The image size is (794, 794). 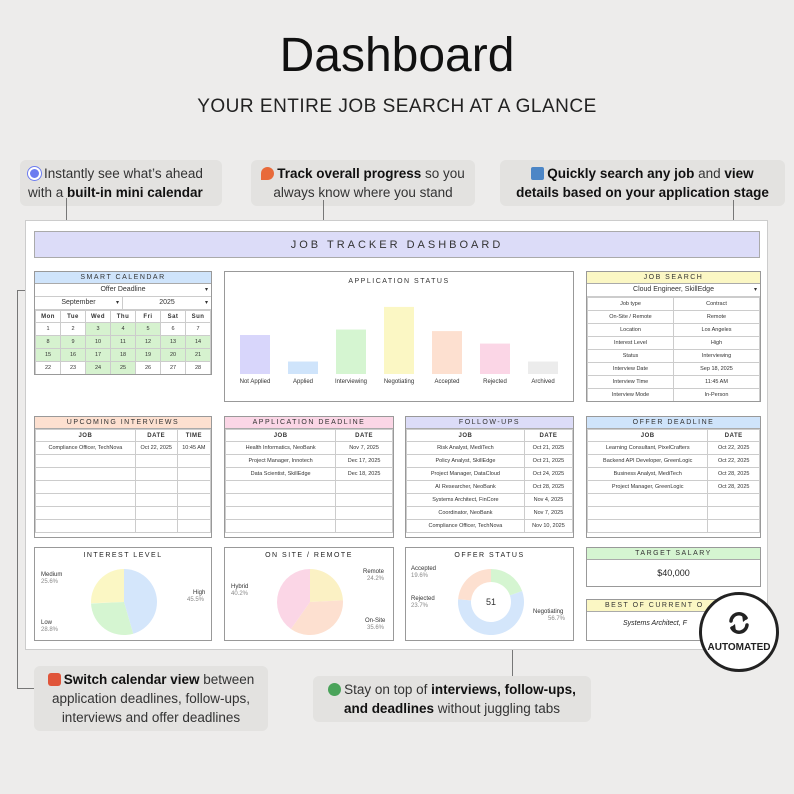 I want to click on calendar-day: 27, so click(x=173, y=367).